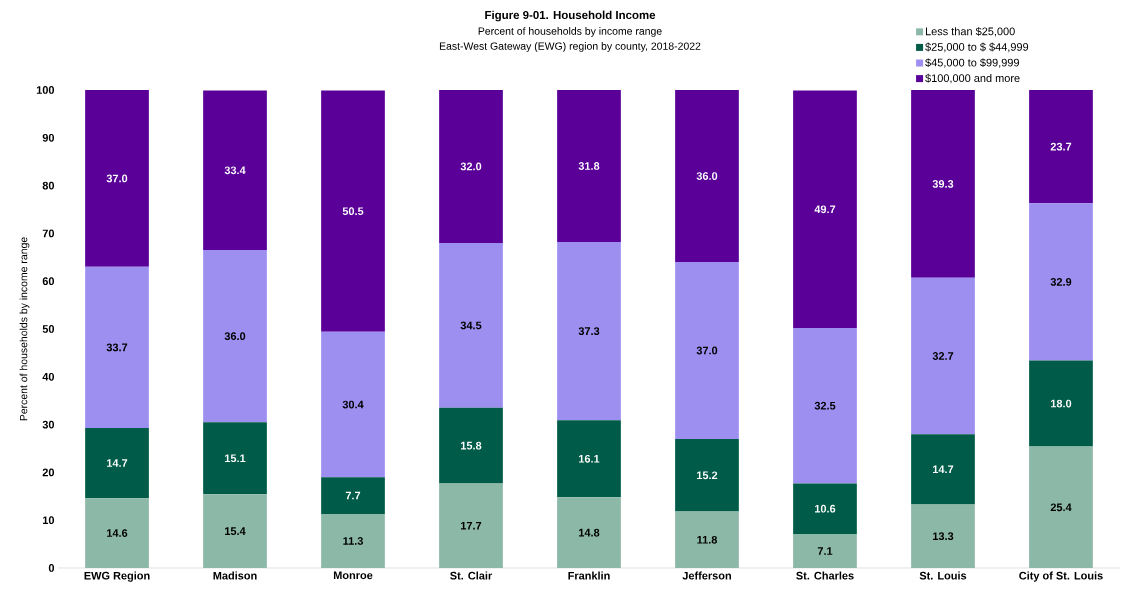 This screenshot has width=1122, height=598. Describe the element at coordinates (825, 575) in the screenshot. I see `x-tick-label: St. Charles` at that location.